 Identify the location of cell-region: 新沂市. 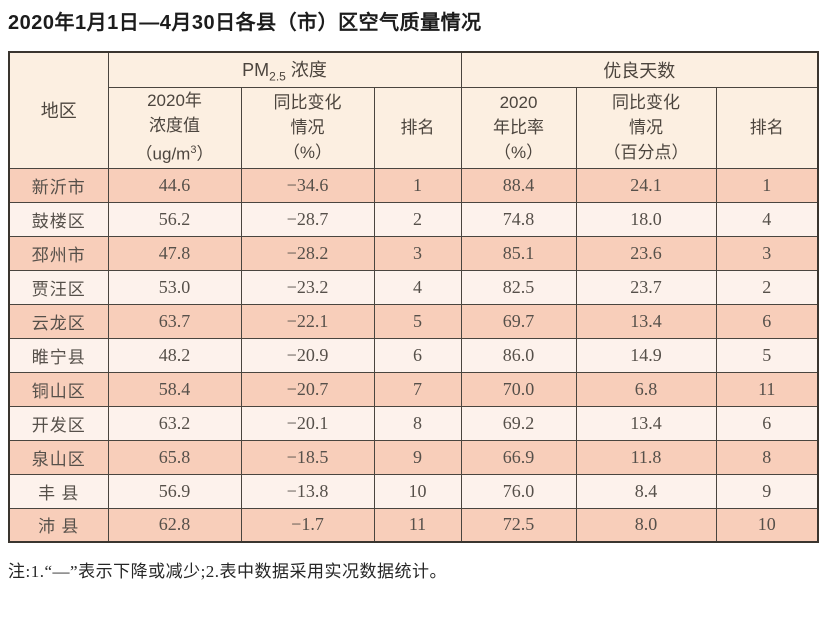
(58, 185).